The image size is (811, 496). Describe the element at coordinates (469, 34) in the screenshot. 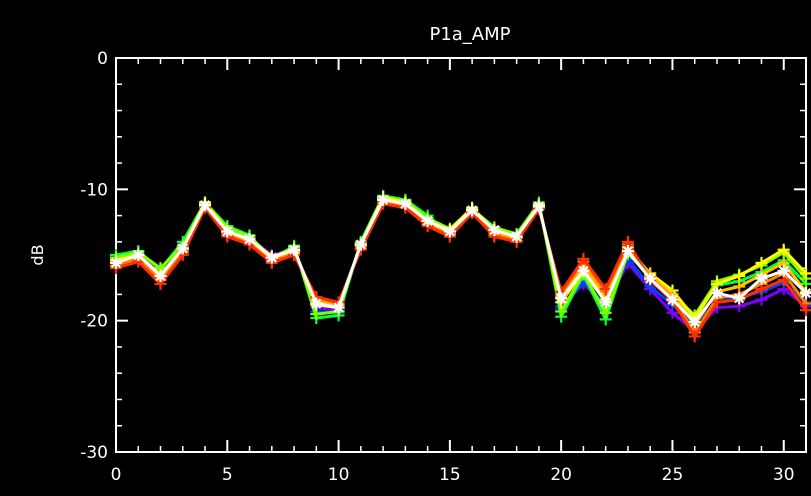

I see `chart-title: P1a_AMP` at that location.